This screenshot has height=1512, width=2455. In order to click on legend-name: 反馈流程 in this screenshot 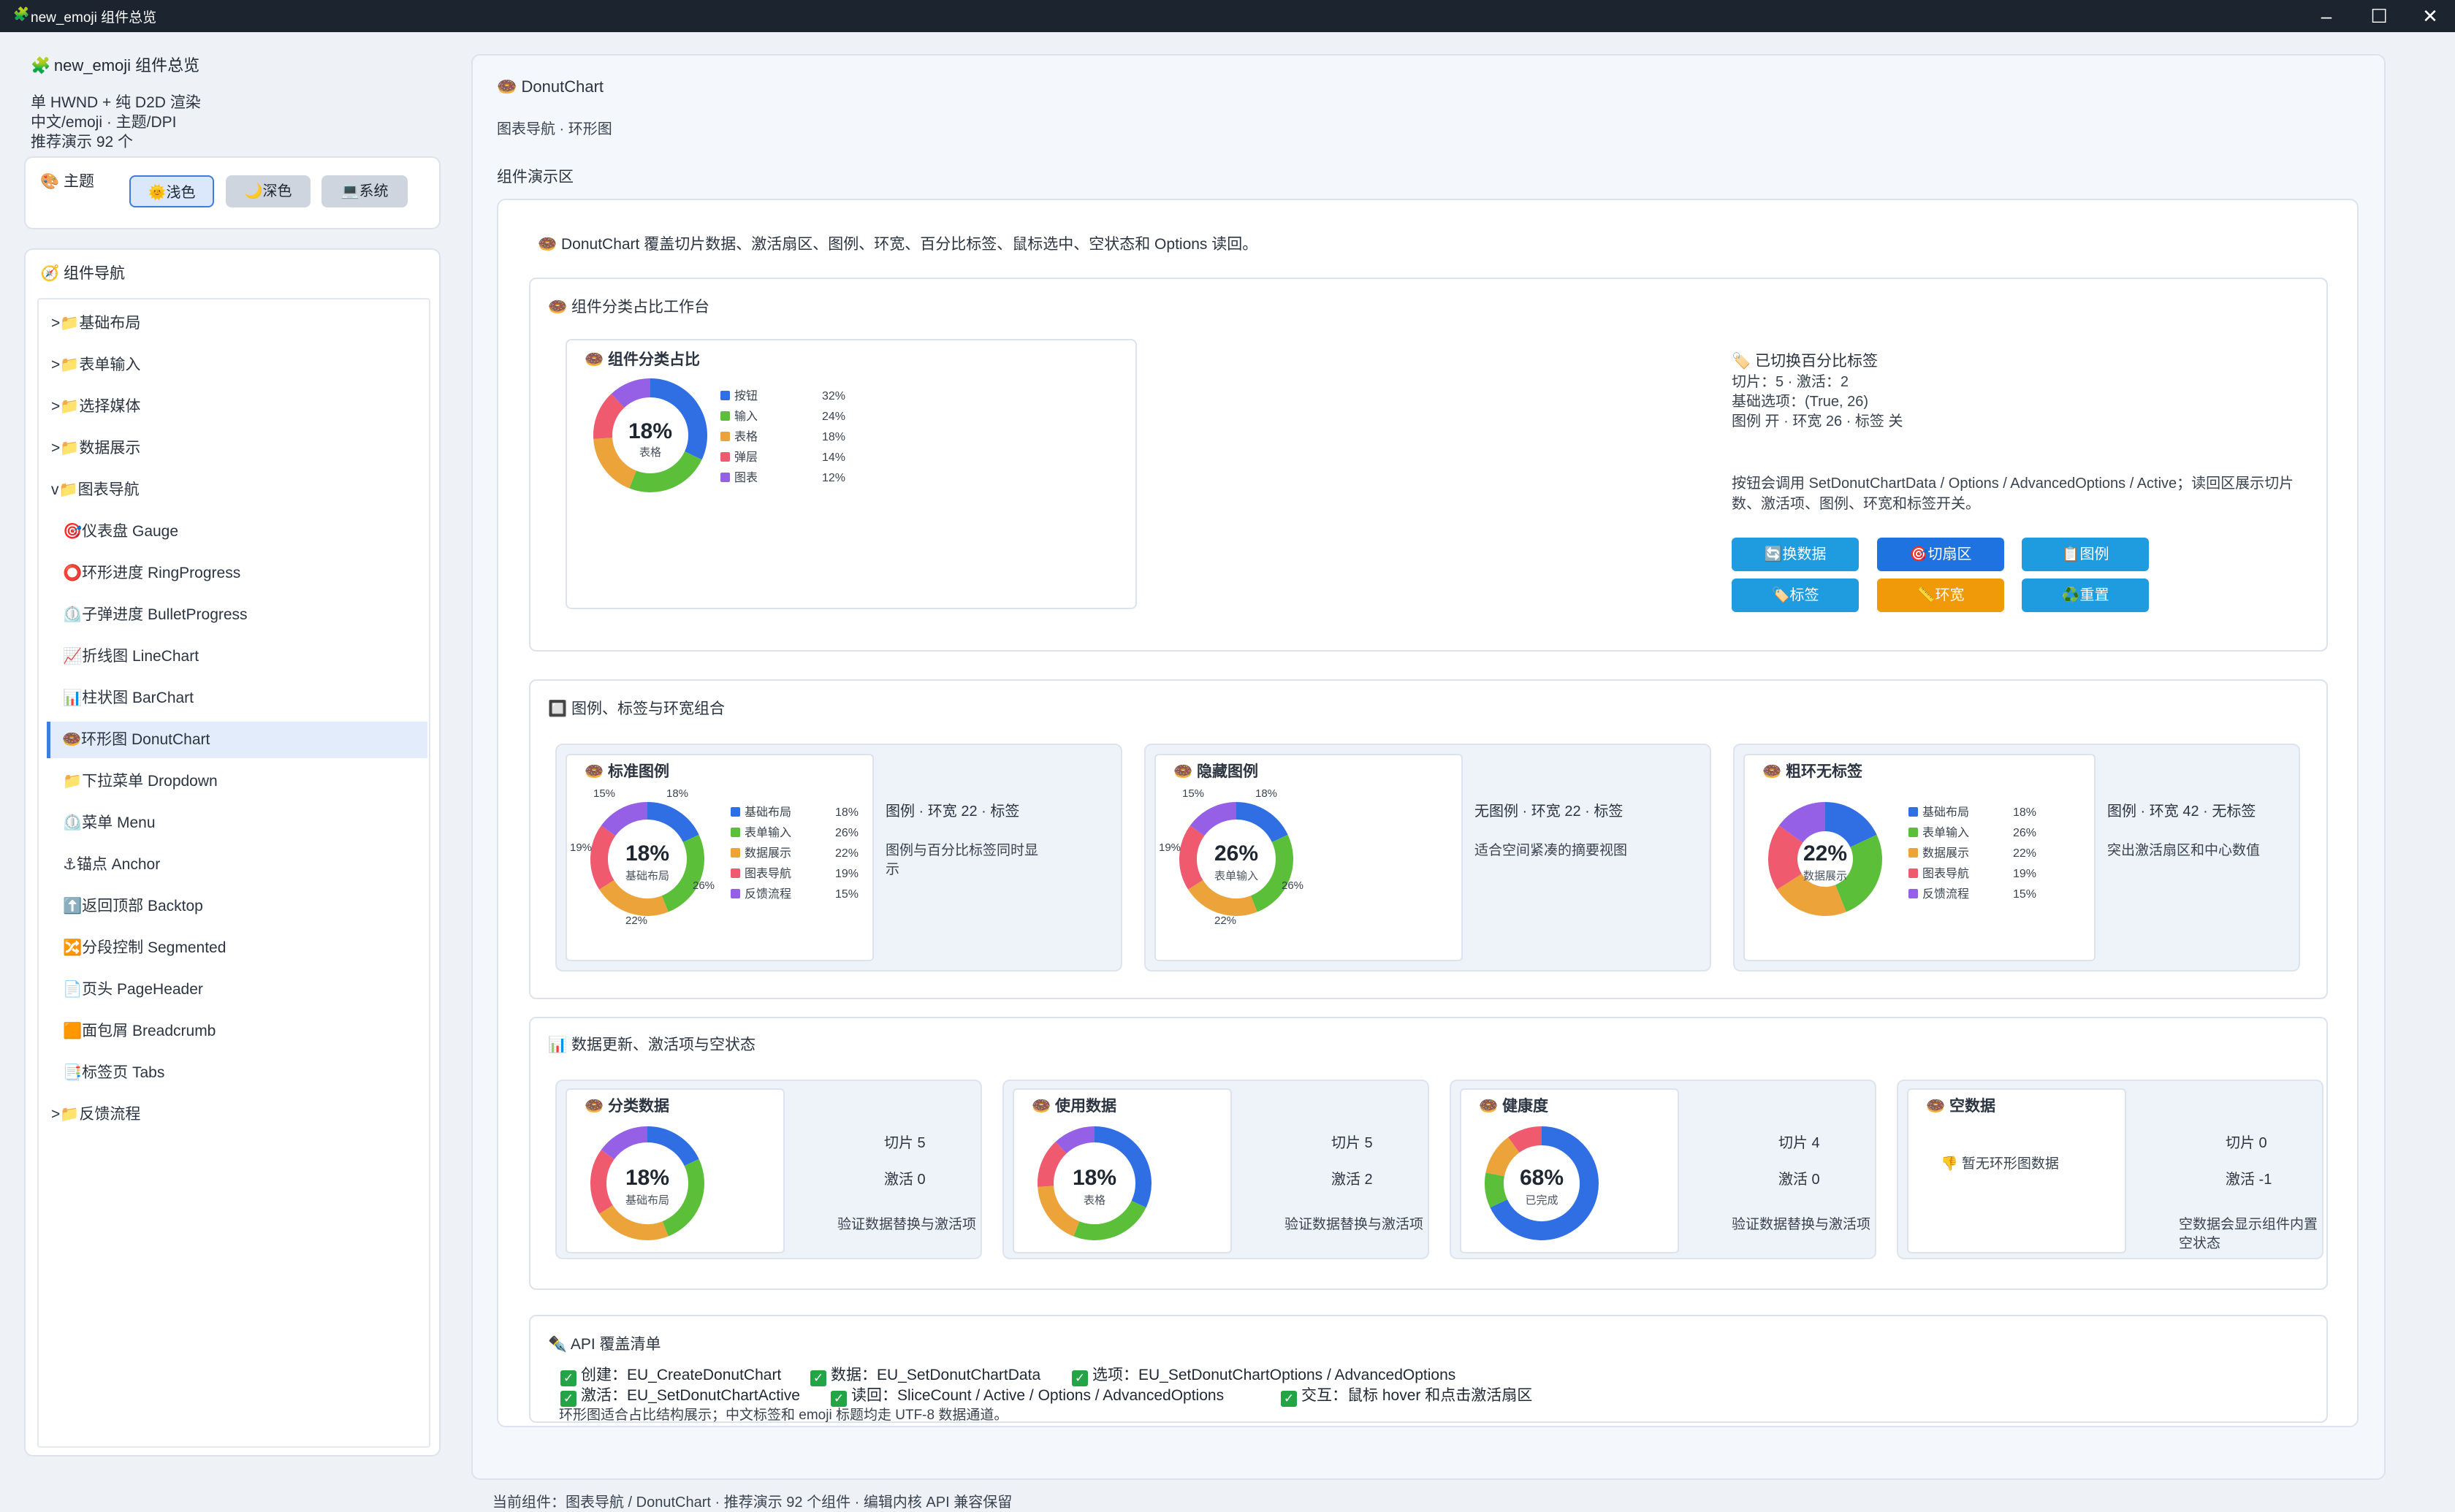, I will do `click(1946, 894)`.